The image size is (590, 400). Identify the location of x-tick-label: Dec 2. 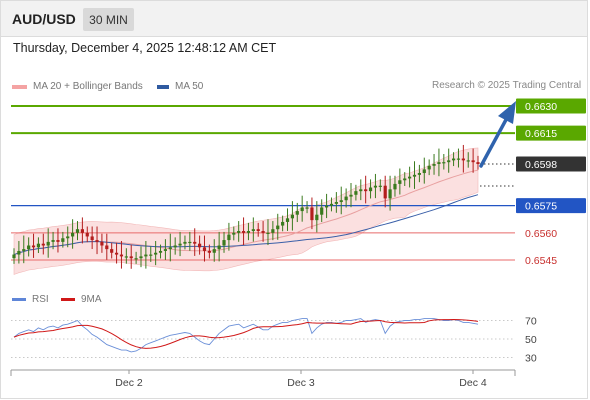
(129, 383).